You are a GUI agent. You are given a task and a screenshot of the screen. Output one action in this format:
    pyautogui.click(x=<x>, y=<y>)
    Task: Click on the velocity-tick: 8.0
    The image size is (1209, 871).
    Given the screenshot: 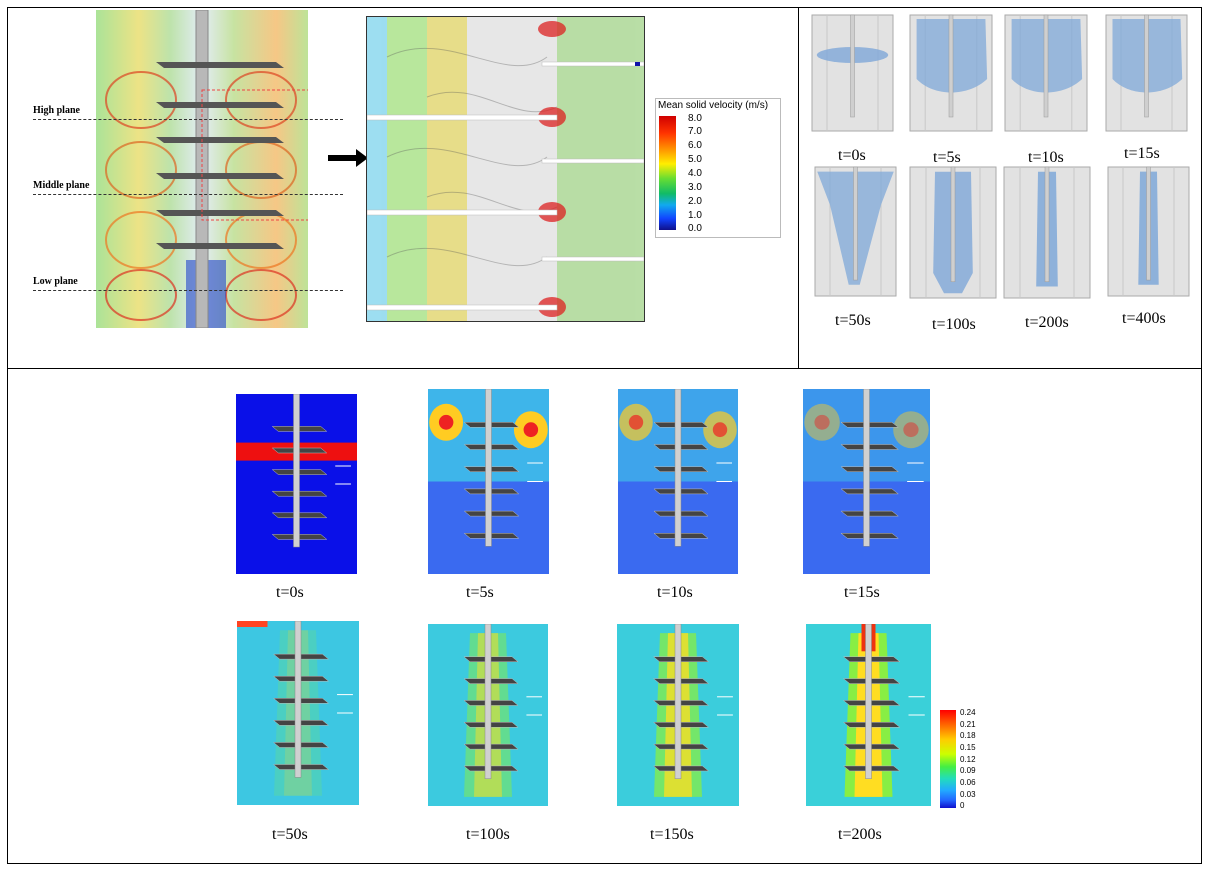 What is the action you would take?
    pyautogui.click(x=695, y=118)
    